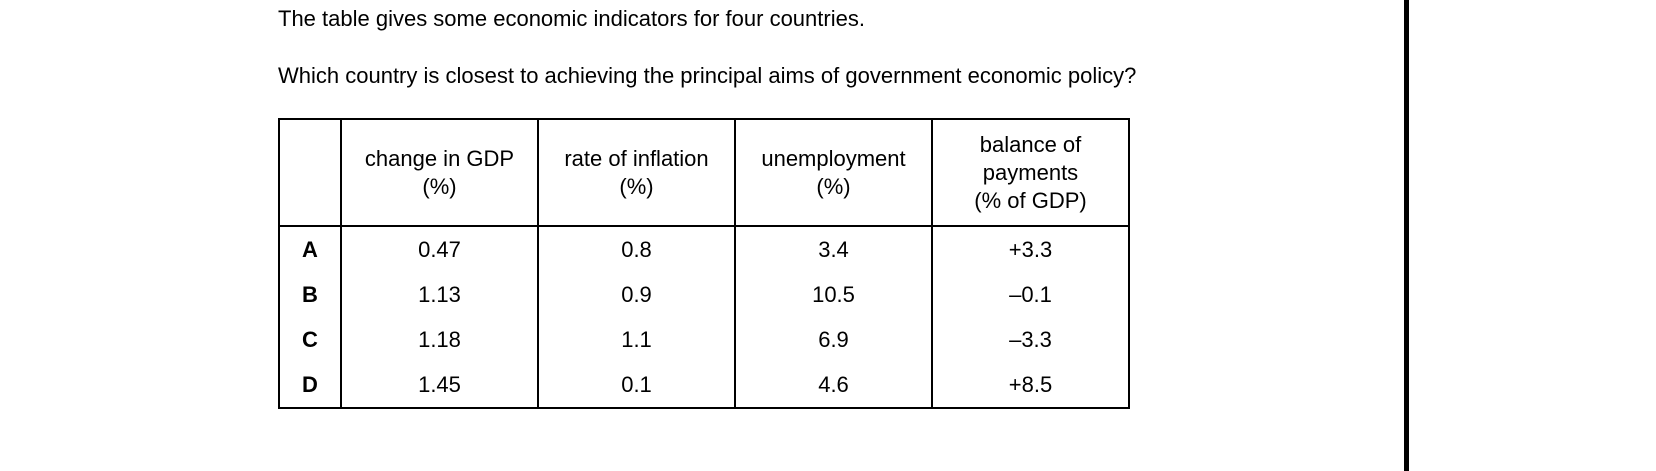  Describe the element at coordinates (833, 385) in the screenshot. I see `data-cell: 4.6` at that location.